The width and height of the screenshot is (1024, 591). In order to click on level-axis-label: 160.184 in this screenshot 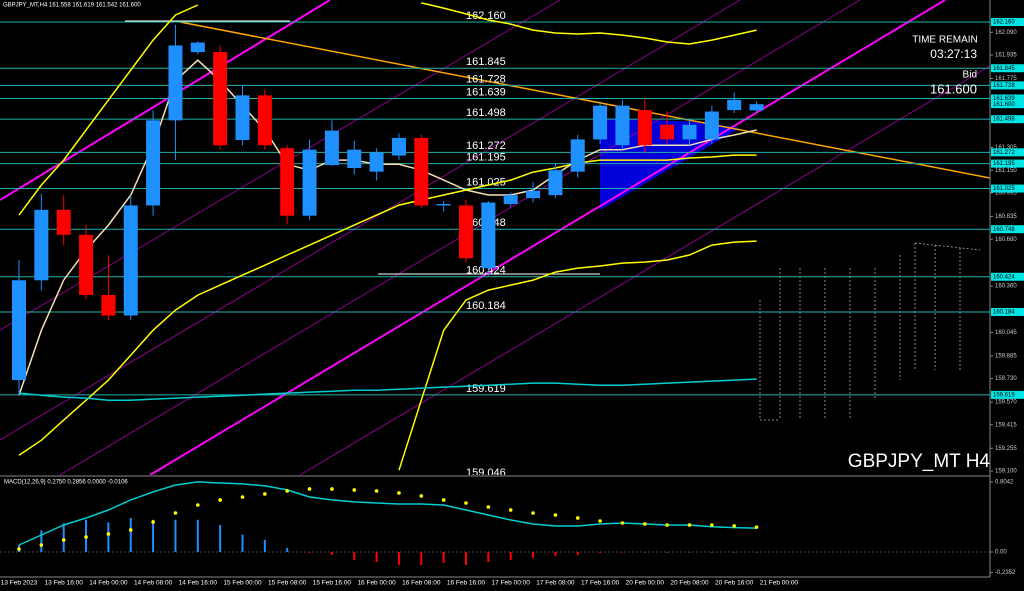, I will do `click(1004, 313)`.